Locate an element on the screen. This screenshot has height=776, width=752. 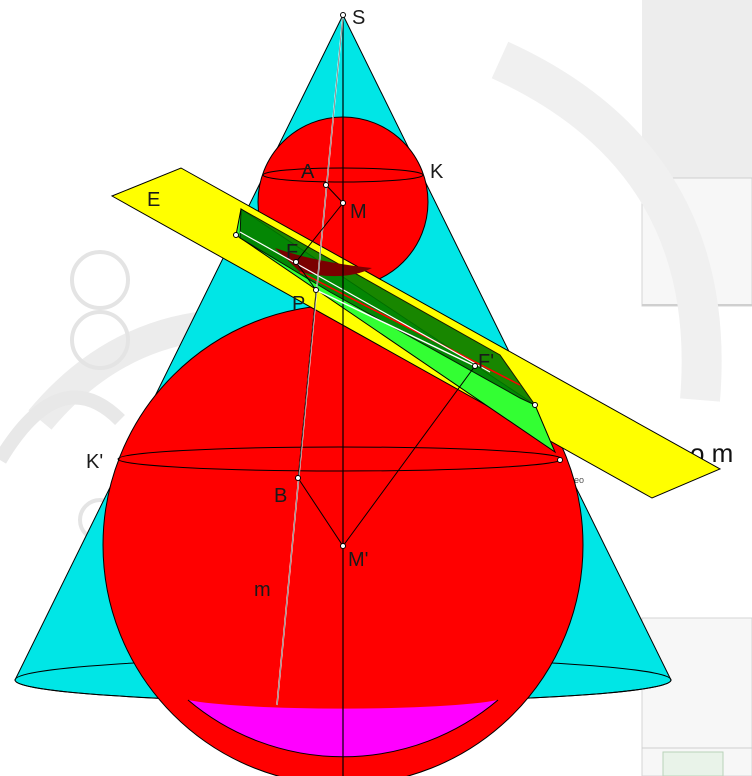
segment-P-B is located at coordinates (307, 384).